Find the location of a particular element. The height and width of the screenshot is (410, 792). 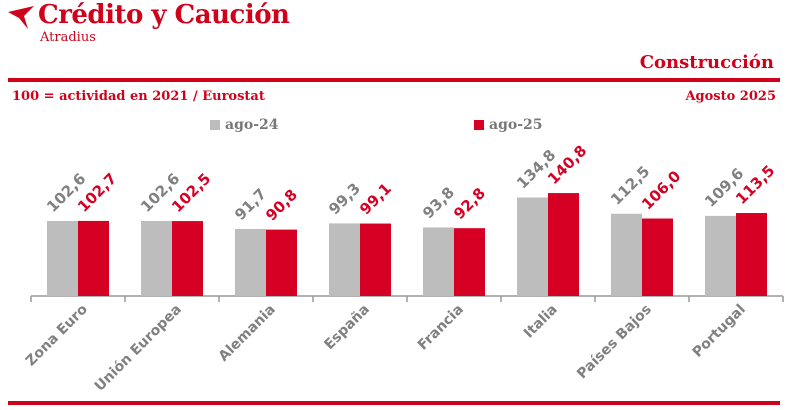

bottom-rule is located at coordinates (394, 403).